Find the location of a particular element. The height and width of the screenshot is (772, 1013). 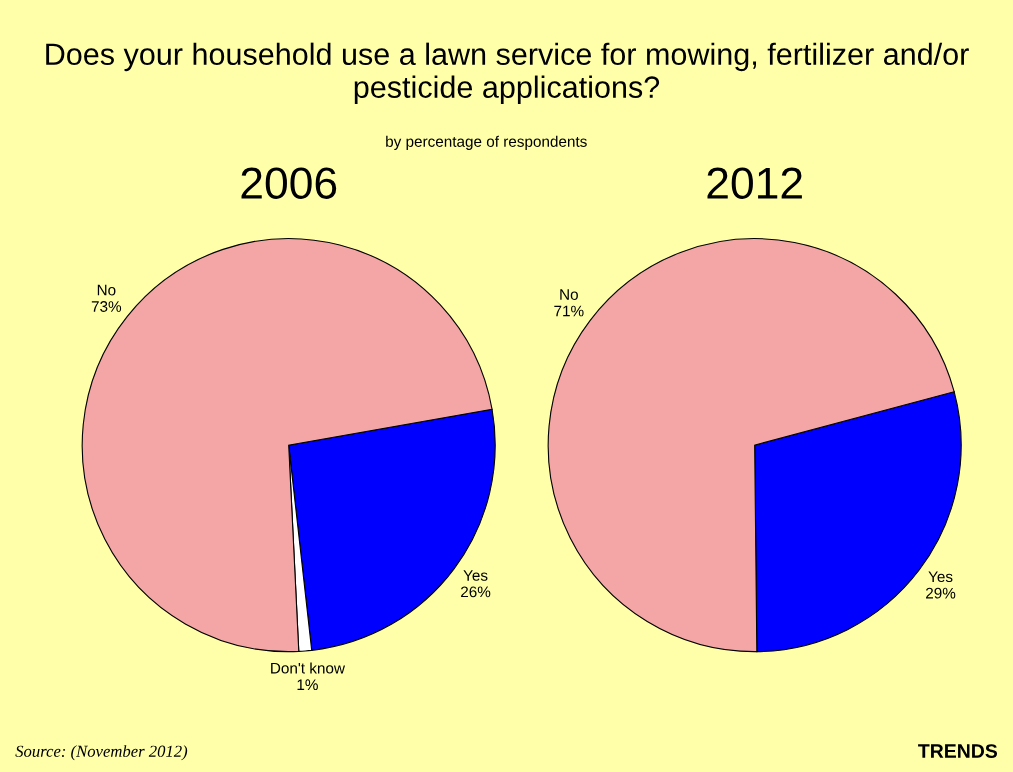

source-note: Source: (November 2012) is located at coordinates (101, 753).